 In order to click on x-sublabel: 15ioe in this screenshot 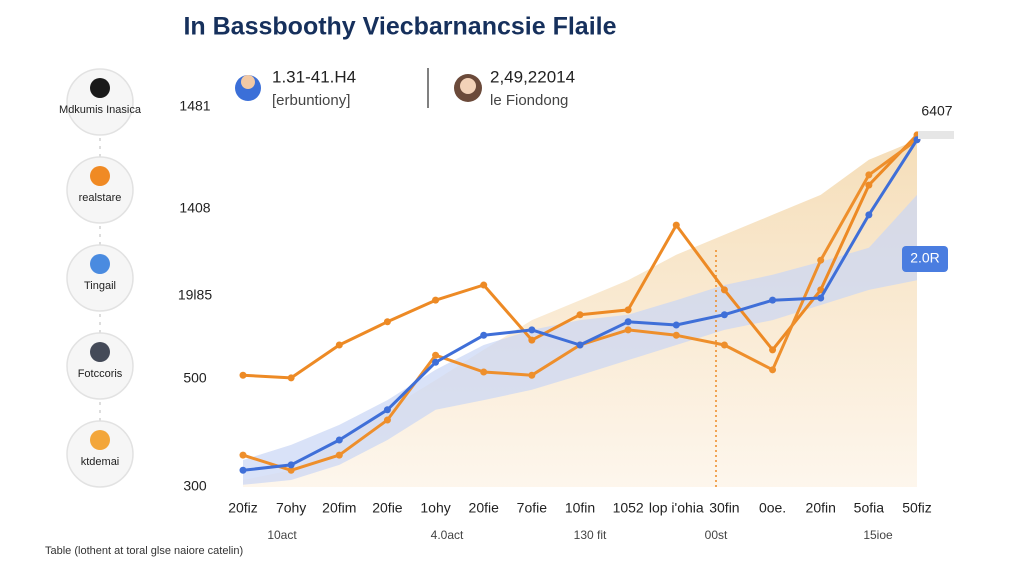, I will do `click(878, 535)`.